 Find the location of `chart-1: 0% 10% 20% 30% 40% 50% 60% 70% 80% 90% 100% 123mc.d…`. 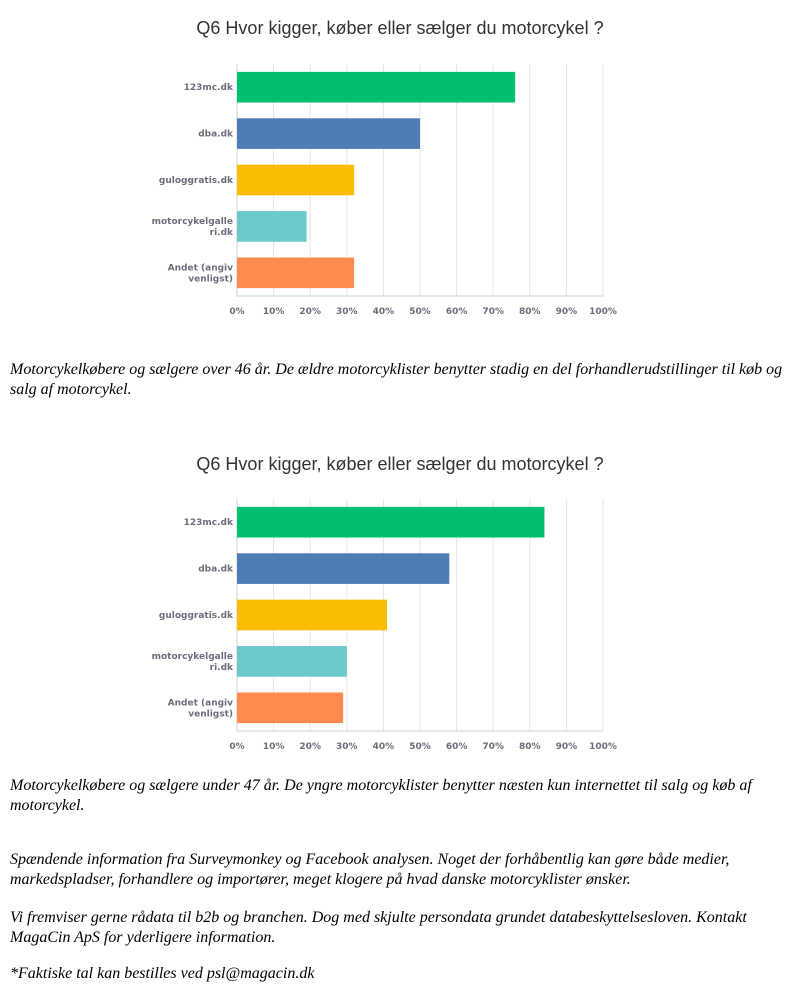

chart-1: 0% 10% 20% 30% 40% 50% 60% 70% 80% 90% 100% 123mc.d… is located at coordinates (384, 190).